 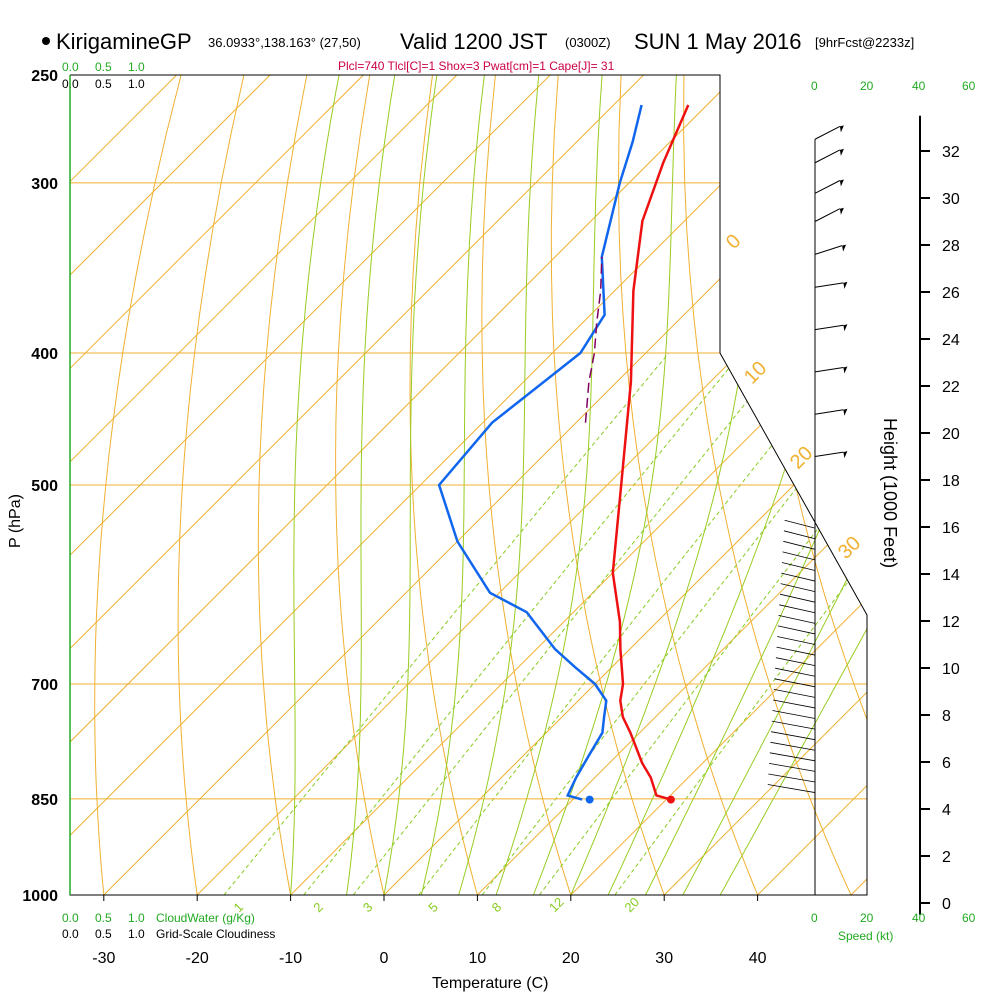 I want to click on height-tick-label: 24, so click(x=951, y=340).